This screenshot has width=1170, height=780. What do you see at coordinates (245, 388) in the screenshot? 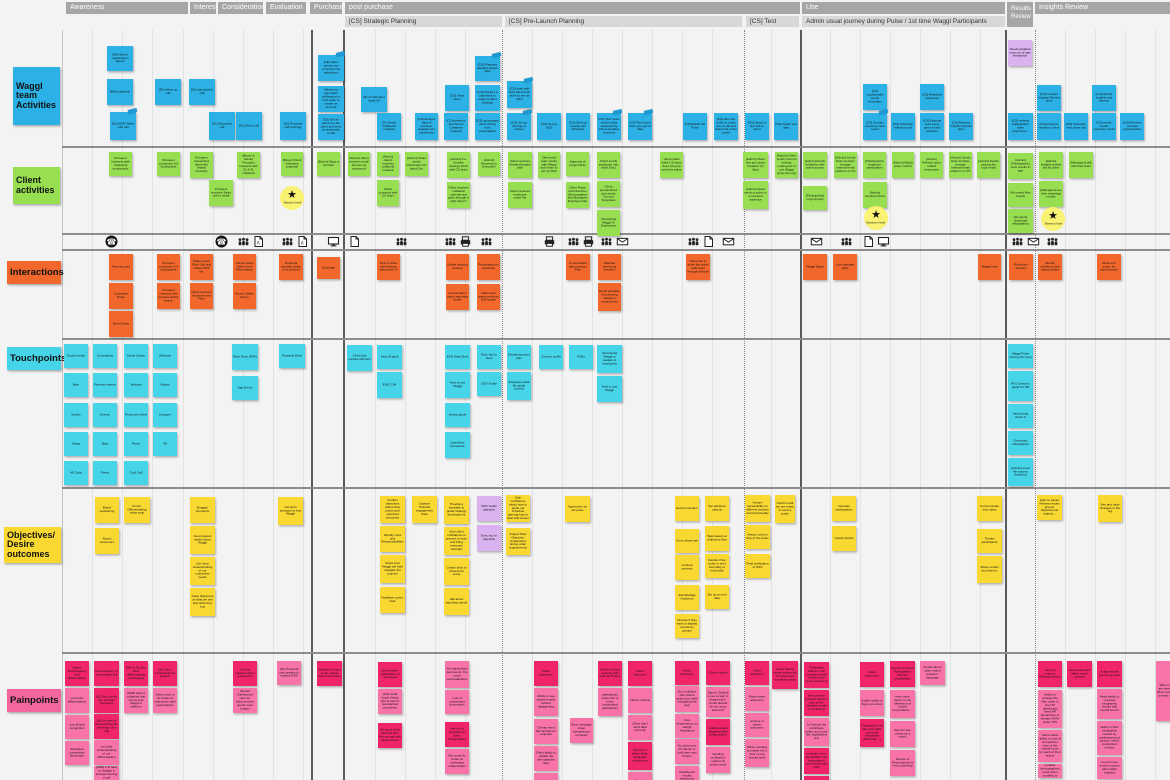
I see `sticky-note: App Demo` at bounding box center [245, 388].